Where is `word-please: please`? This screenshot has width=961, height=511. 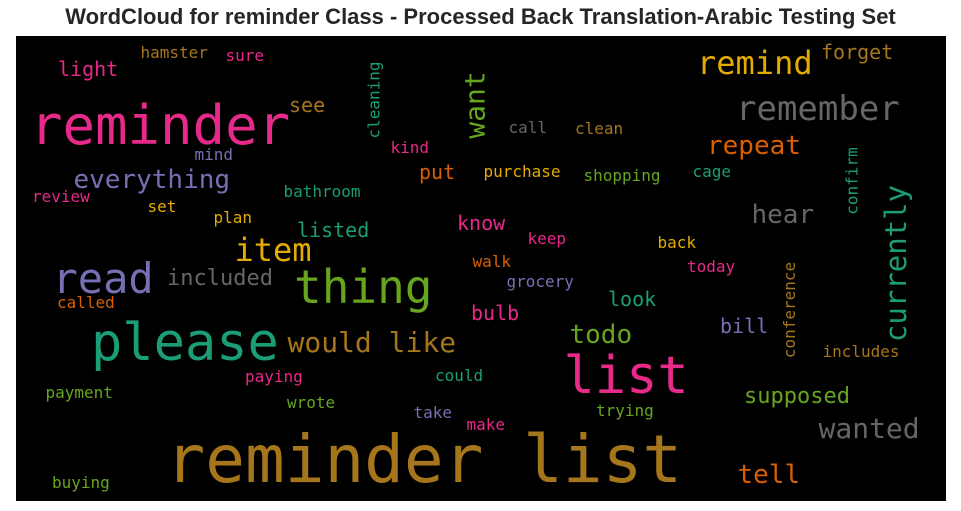 word-please: please is located at coordinates (185, 343).